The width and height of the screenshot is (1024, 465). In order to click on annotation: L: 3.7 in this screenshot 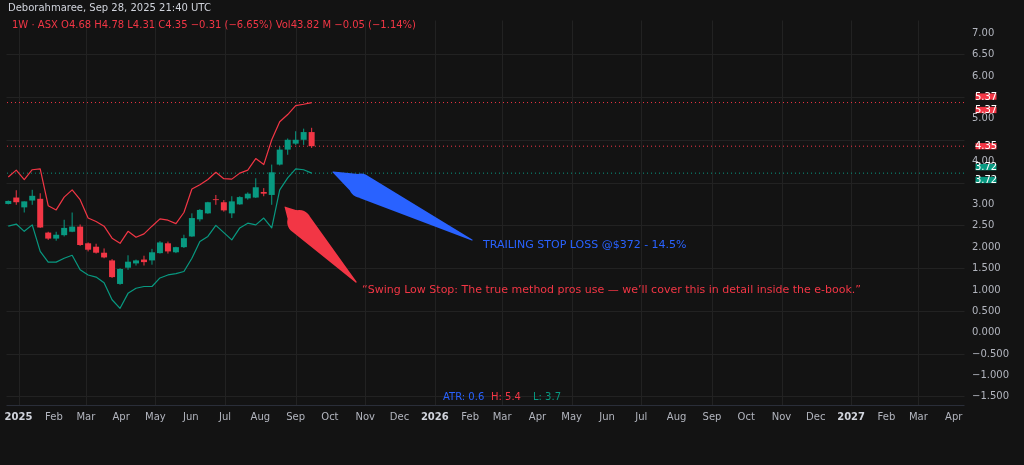, I will do `click(547, 396)`.